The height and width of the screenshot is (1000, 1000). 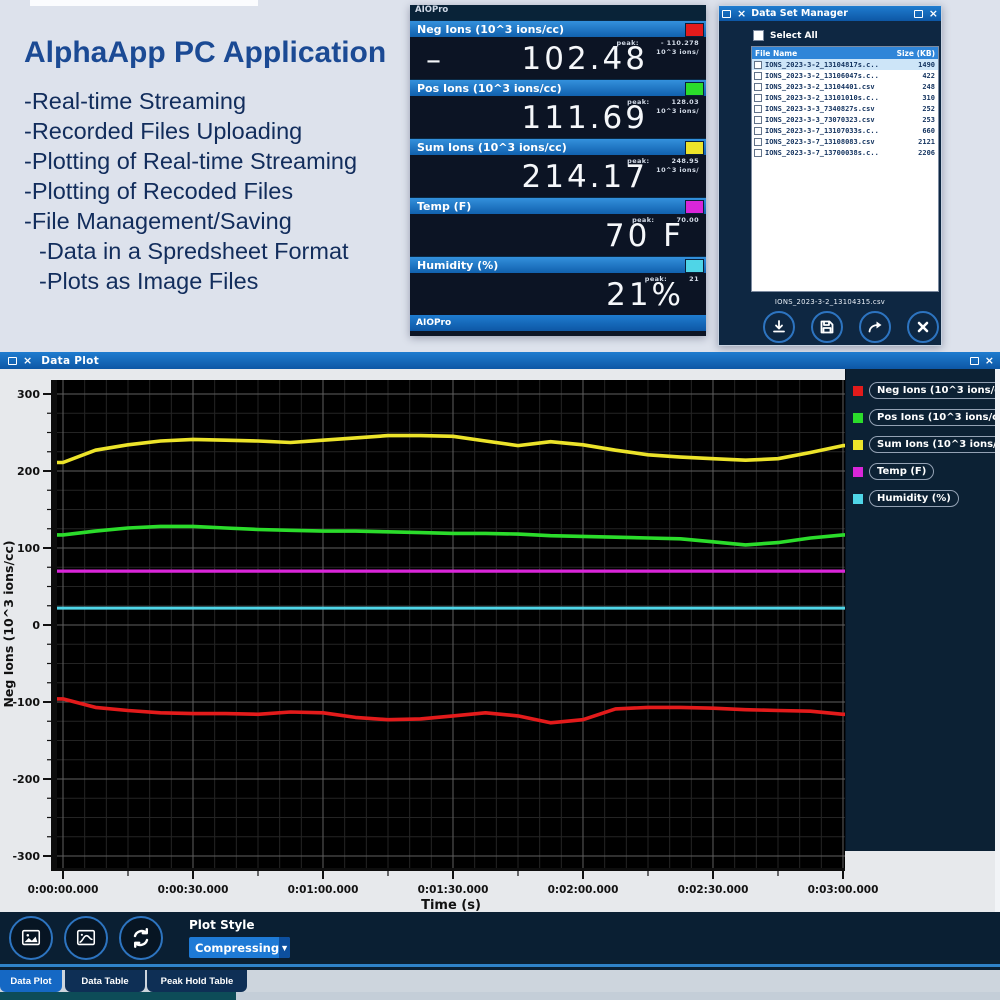 What do you see at coordinates (677, 52) in the screenshot?
I see `peak-unit: 10^3 ions/` at bounding box center [677, 52].